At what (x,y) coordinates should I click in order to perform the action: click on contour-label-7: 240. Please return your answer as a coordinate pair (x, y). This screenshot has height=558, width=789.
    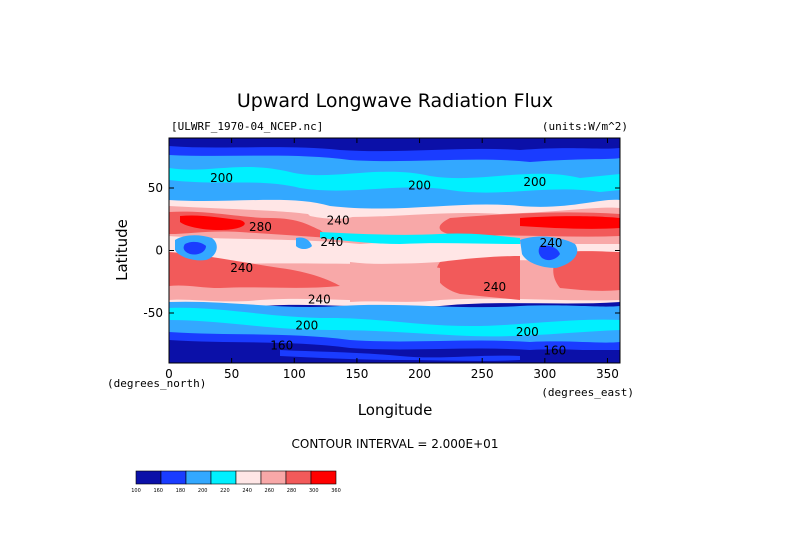
    Looking at the image, I should click on (241, 268).